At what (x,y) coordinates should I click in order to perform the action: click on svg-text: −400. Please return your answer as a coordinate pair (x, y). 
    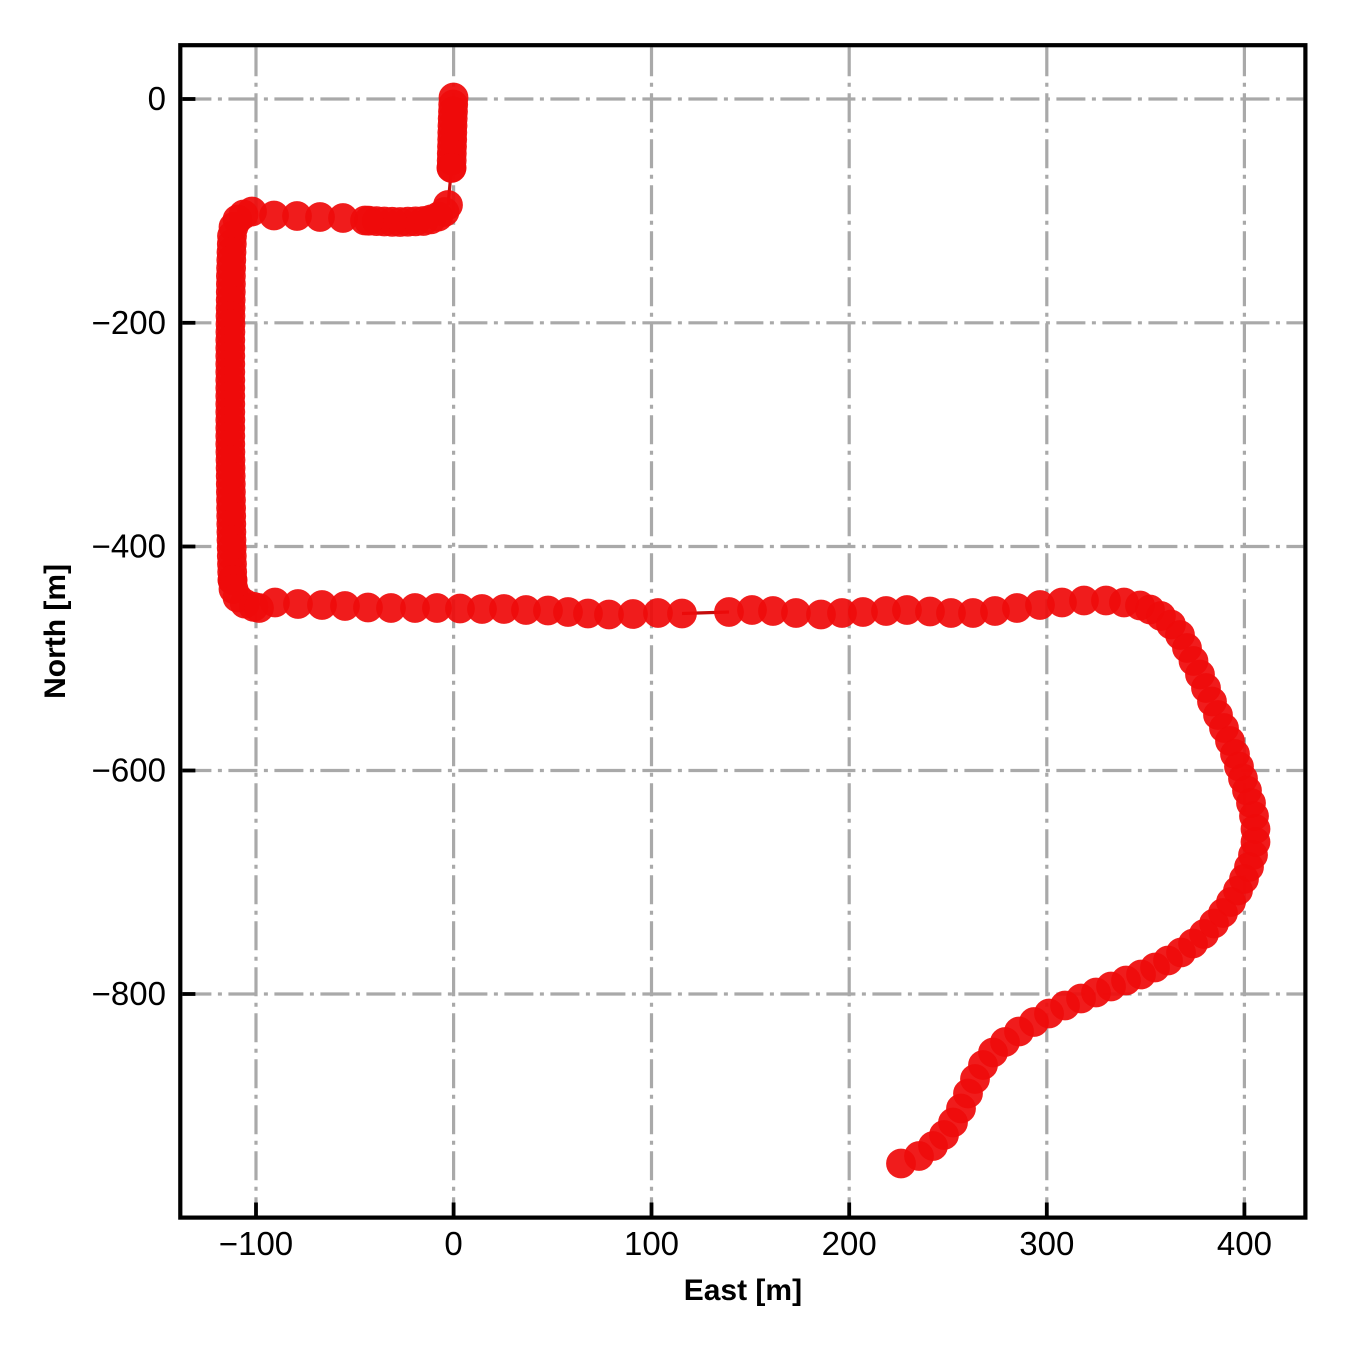
    Looking at the image, I should click on (129, 546).